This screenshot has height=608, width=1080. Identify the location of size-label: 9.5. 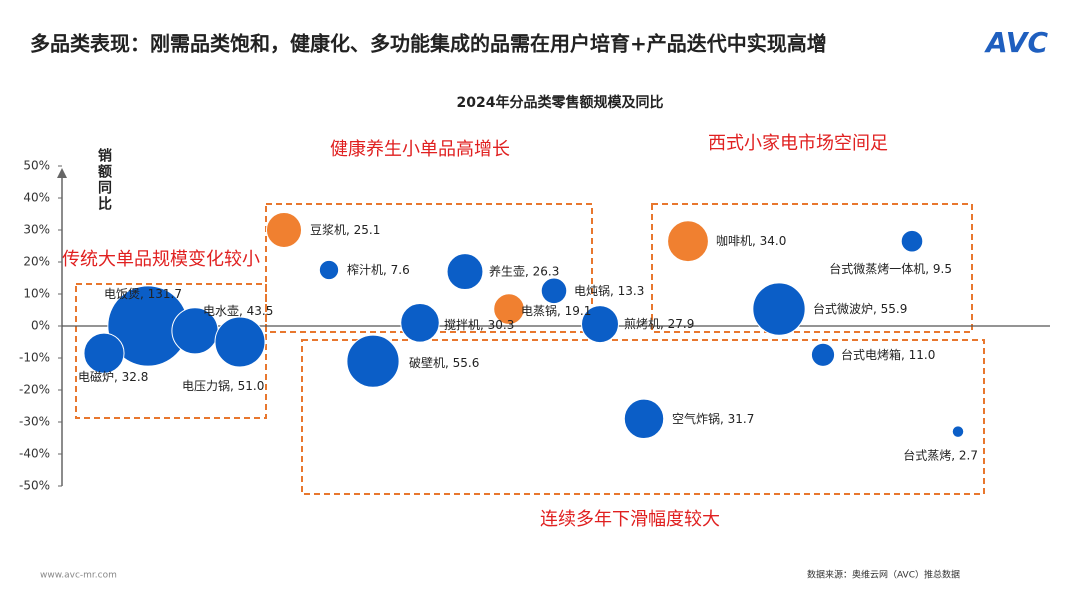
(942, 269).